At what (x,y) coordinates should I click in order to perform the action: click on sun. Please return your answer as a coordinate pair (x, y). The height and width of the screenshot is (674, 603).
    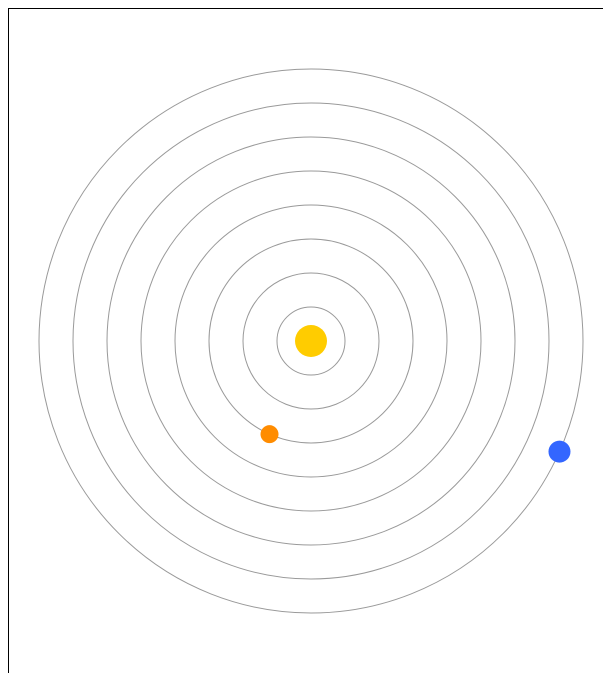
    Looking at the image, I should click on (311, 341).